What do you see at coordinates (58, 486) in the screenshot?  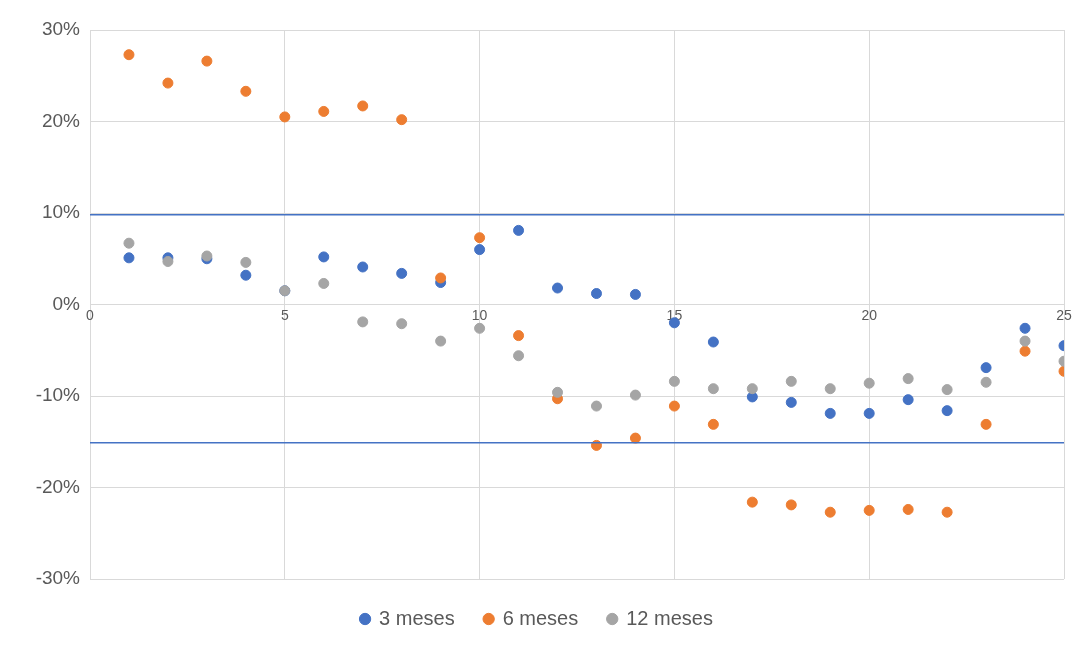 I see `y-tick-label: -20%` at bounding box center [58, 486].